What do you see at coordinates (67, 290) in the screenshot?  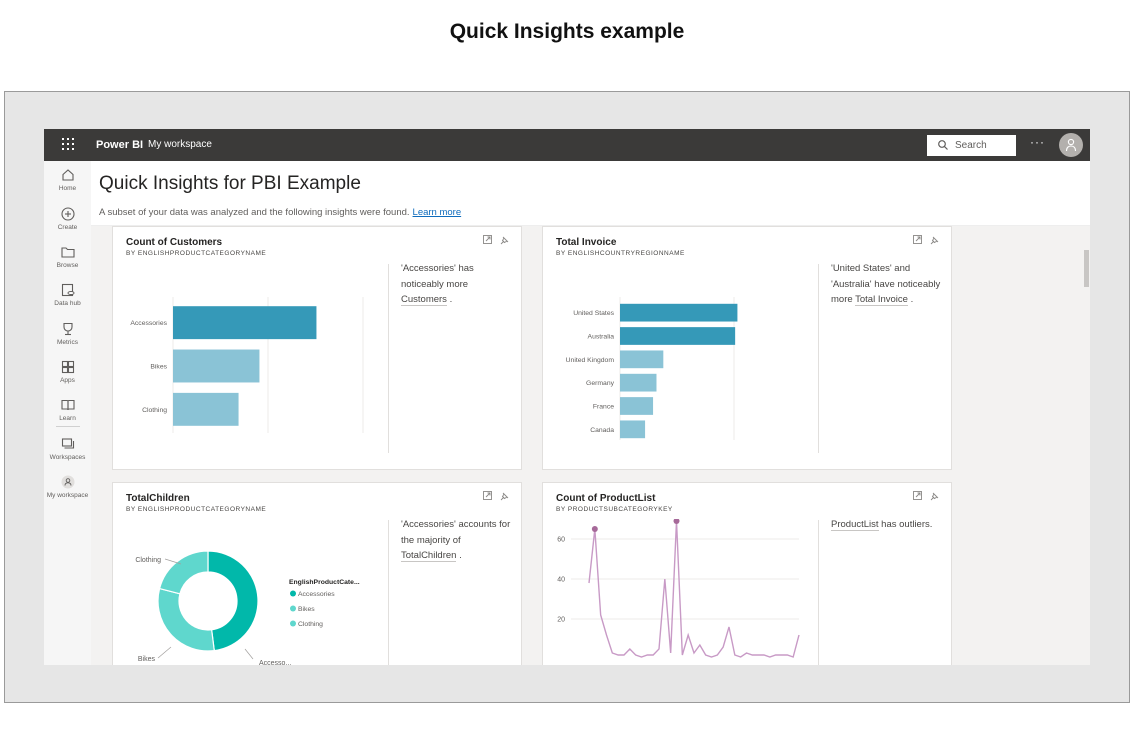 I see `data-hub-icon` at bounding box center [67, 290].